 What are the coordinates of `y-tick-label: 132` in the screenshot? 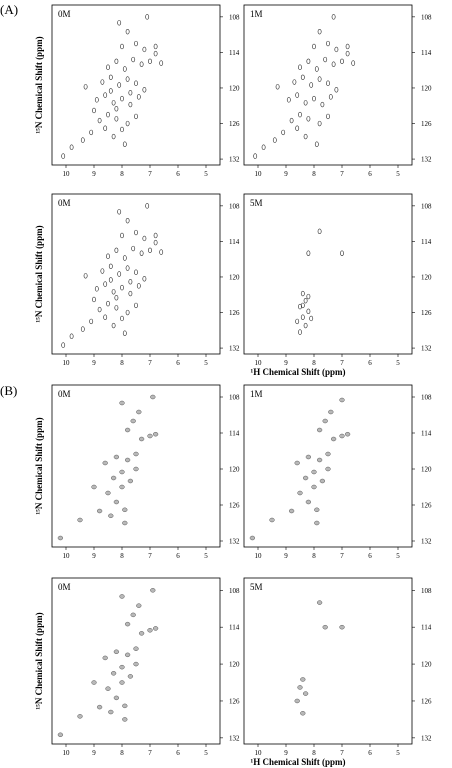 It's located at (426, 738).